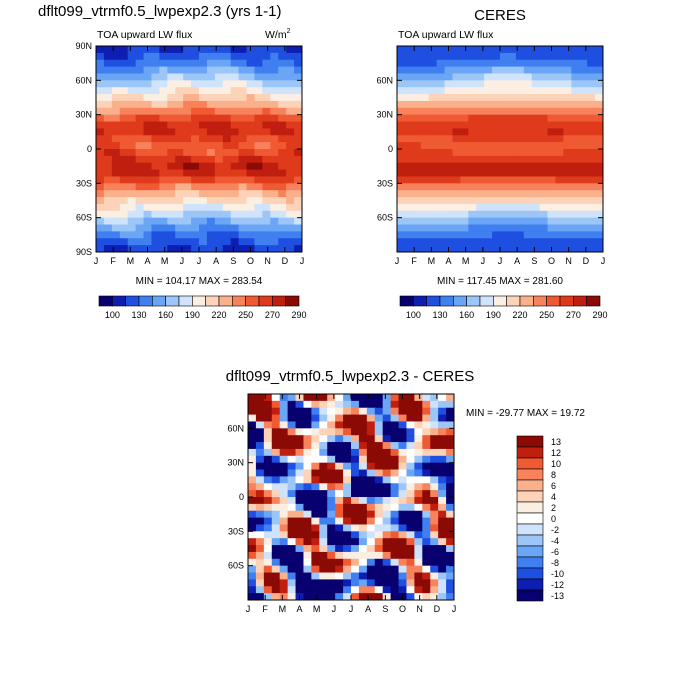 The height and width of the screenshot is (700, 700). Describe the element at coordinates (132, 301) in the screenshot. I see `colorbar-swatch` at that location.